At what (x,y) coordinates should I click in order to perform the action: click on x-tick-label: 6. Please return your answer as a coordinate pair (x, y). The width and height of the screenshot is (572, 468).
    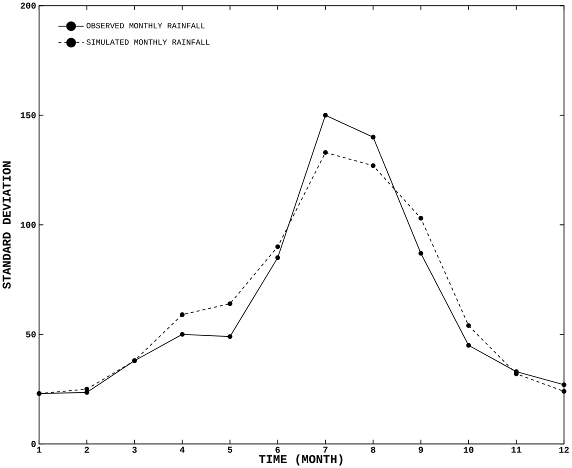
    Looking at the image, I should click on (278, 449).